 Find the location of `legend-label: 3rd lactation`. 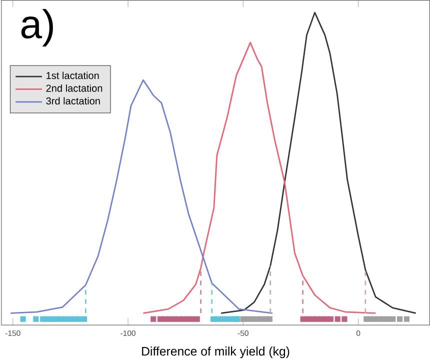

legend-label: 3rd lactation is located at coordinates (73, 100).